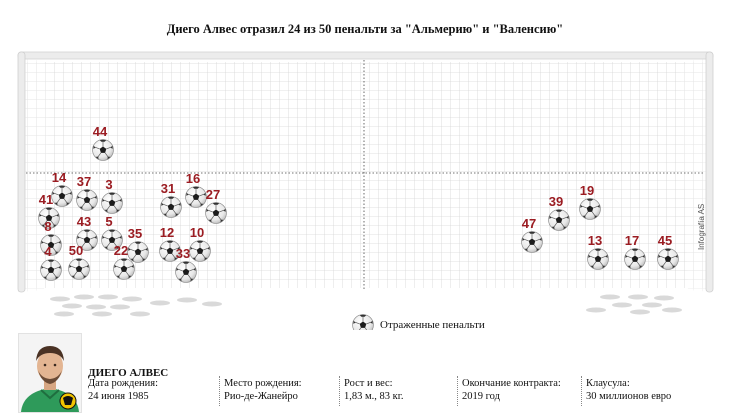  What do you see at coordinates (587, 190) in the screenshot?
I see `penalty-number-label: 19` at bounding box center [587, 190].